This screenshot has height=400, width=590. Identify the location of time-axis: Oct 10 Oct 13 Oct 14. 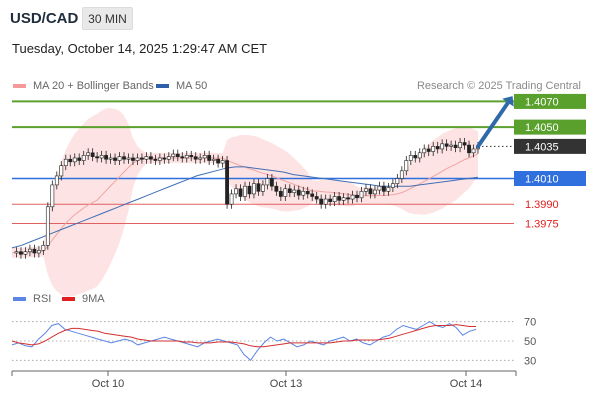
(264, 380).